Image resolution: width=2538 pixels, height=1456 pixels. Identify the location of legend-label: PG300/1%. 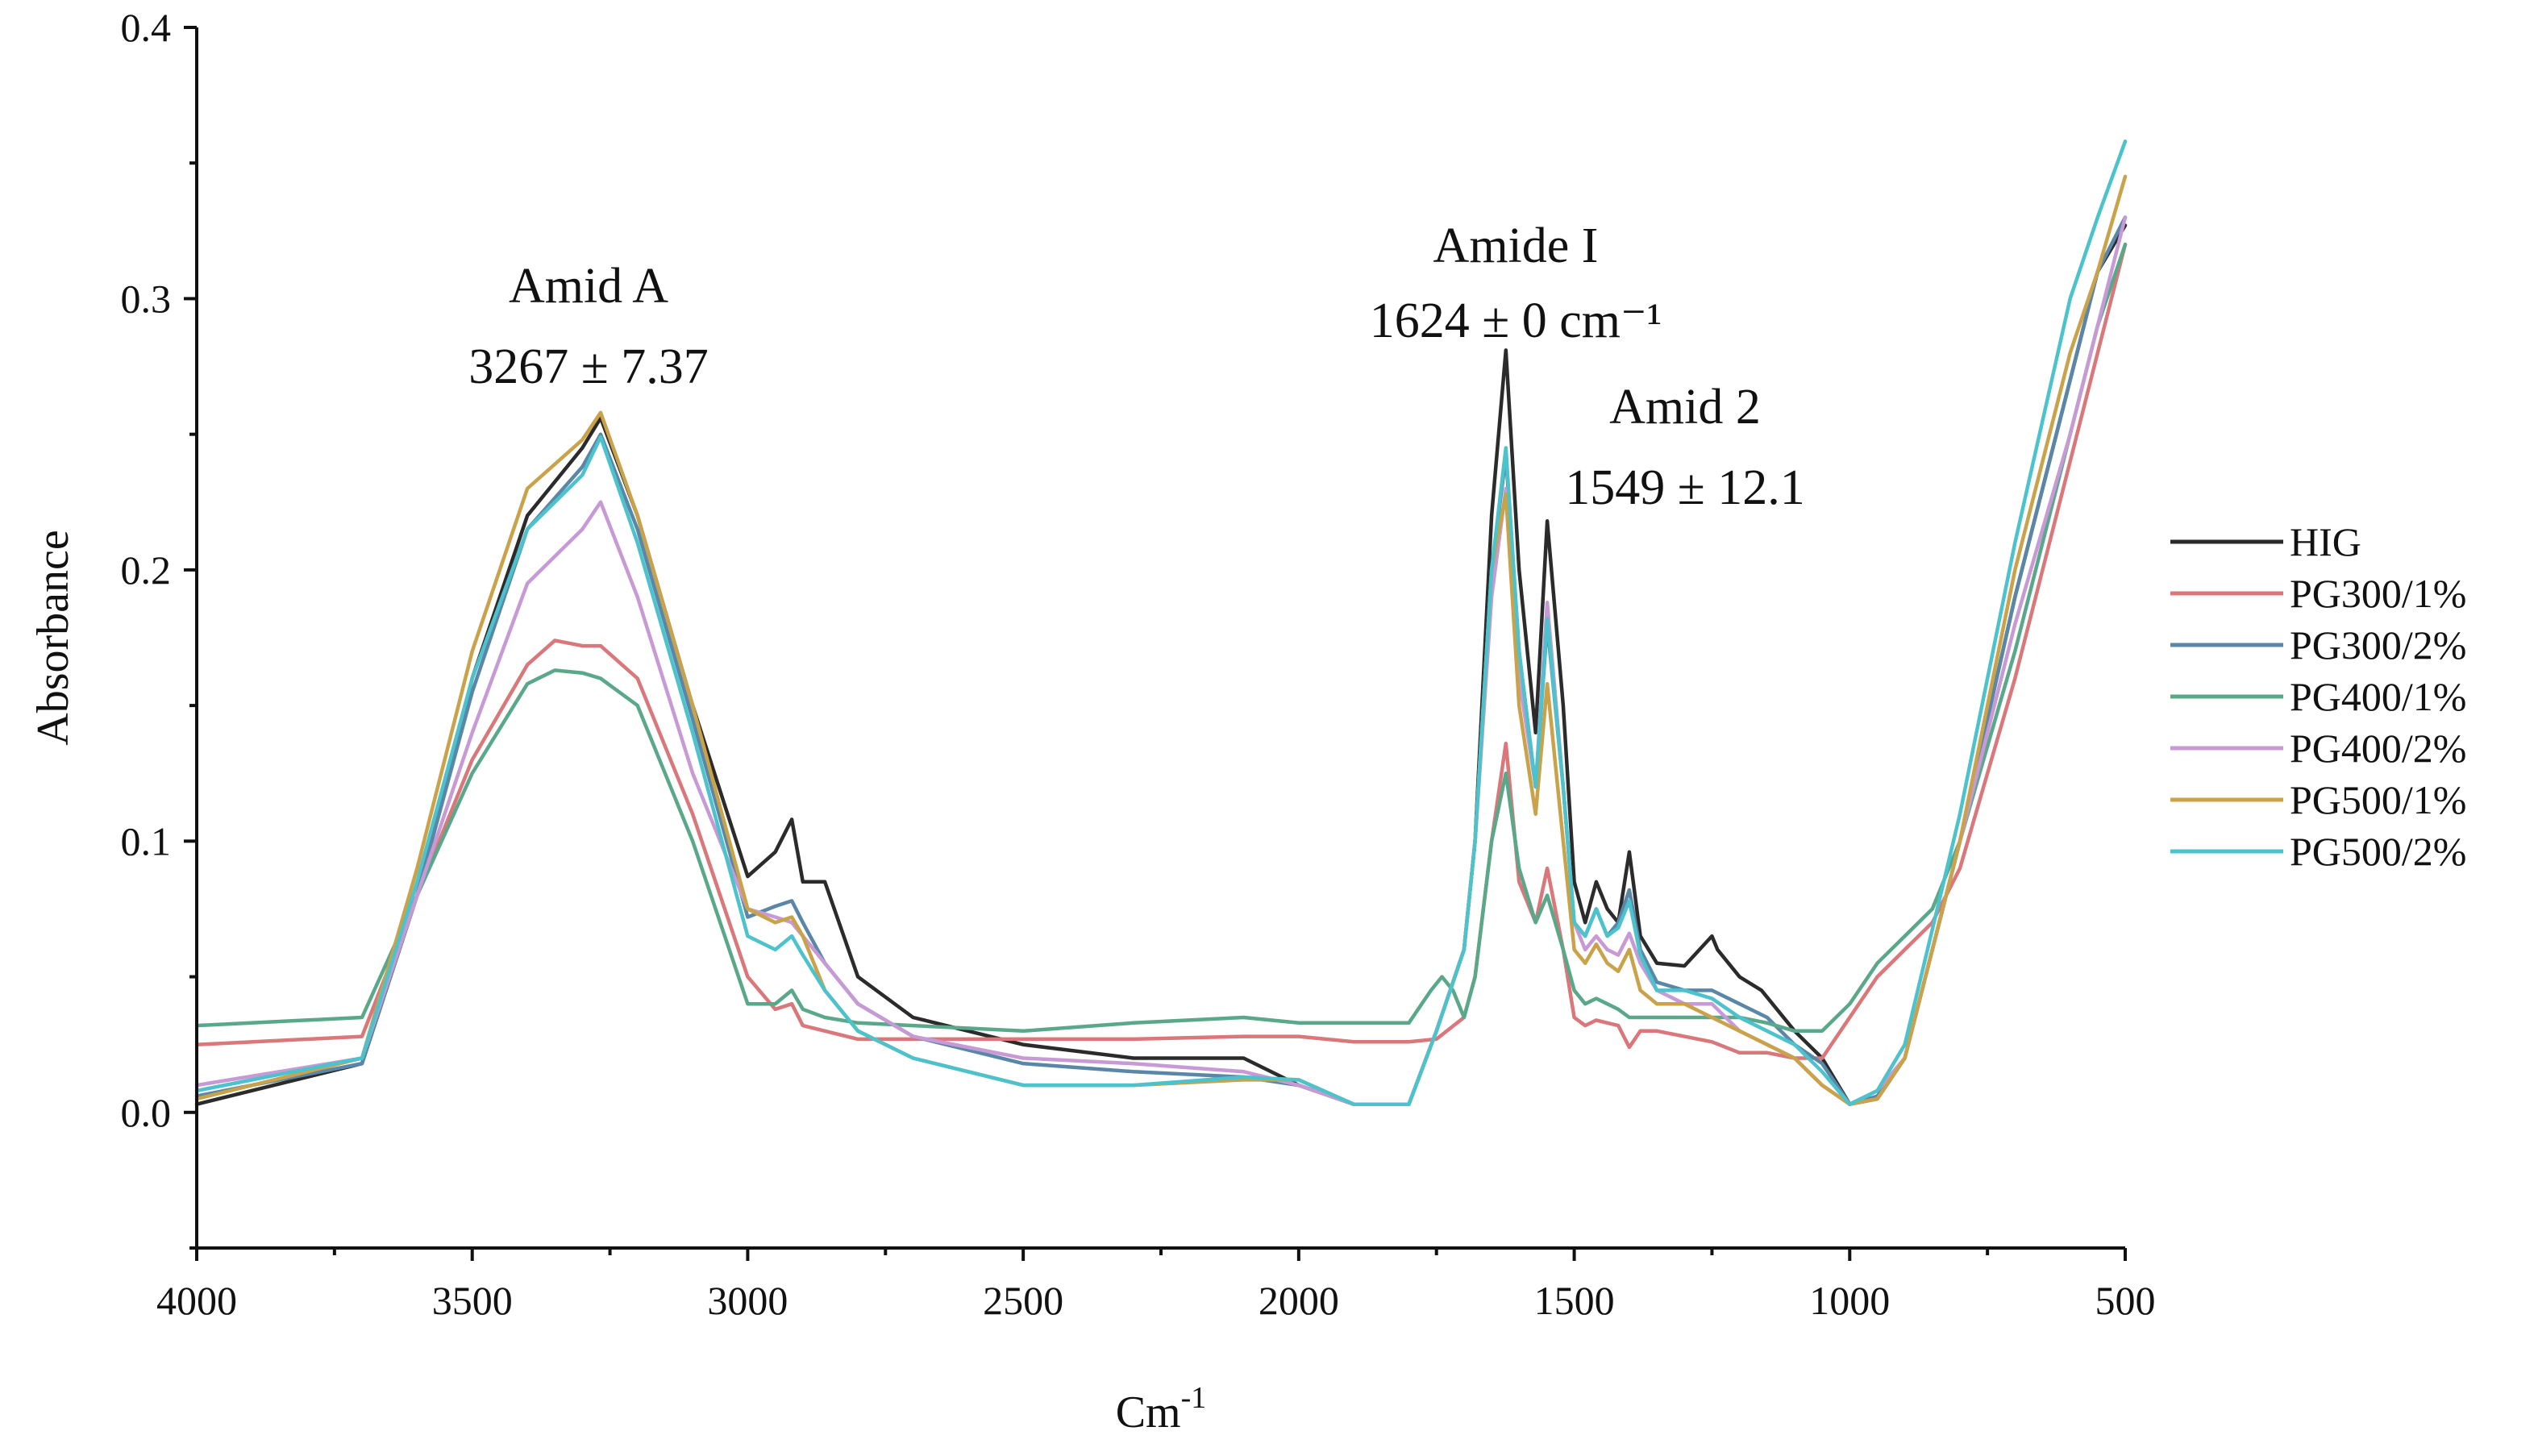
(2378, 593).